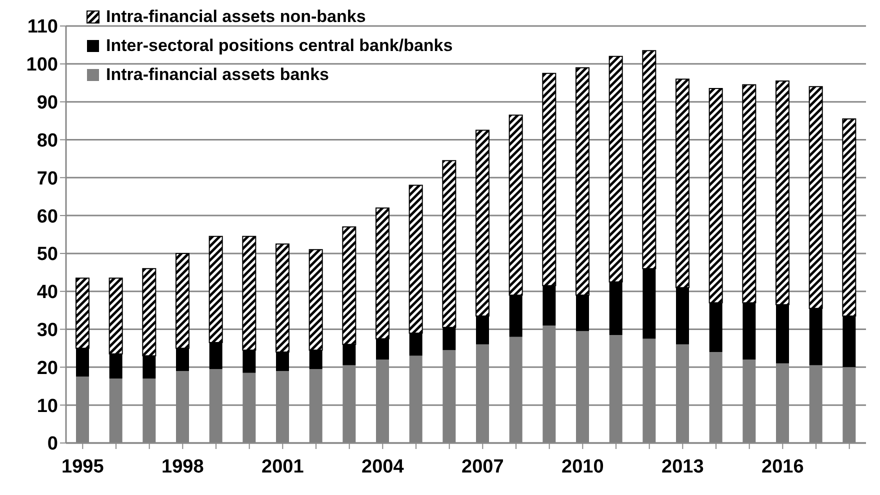 This screenshot has width=880, height=495. I want to click on y-tick-label: 50, so click(47, 255).